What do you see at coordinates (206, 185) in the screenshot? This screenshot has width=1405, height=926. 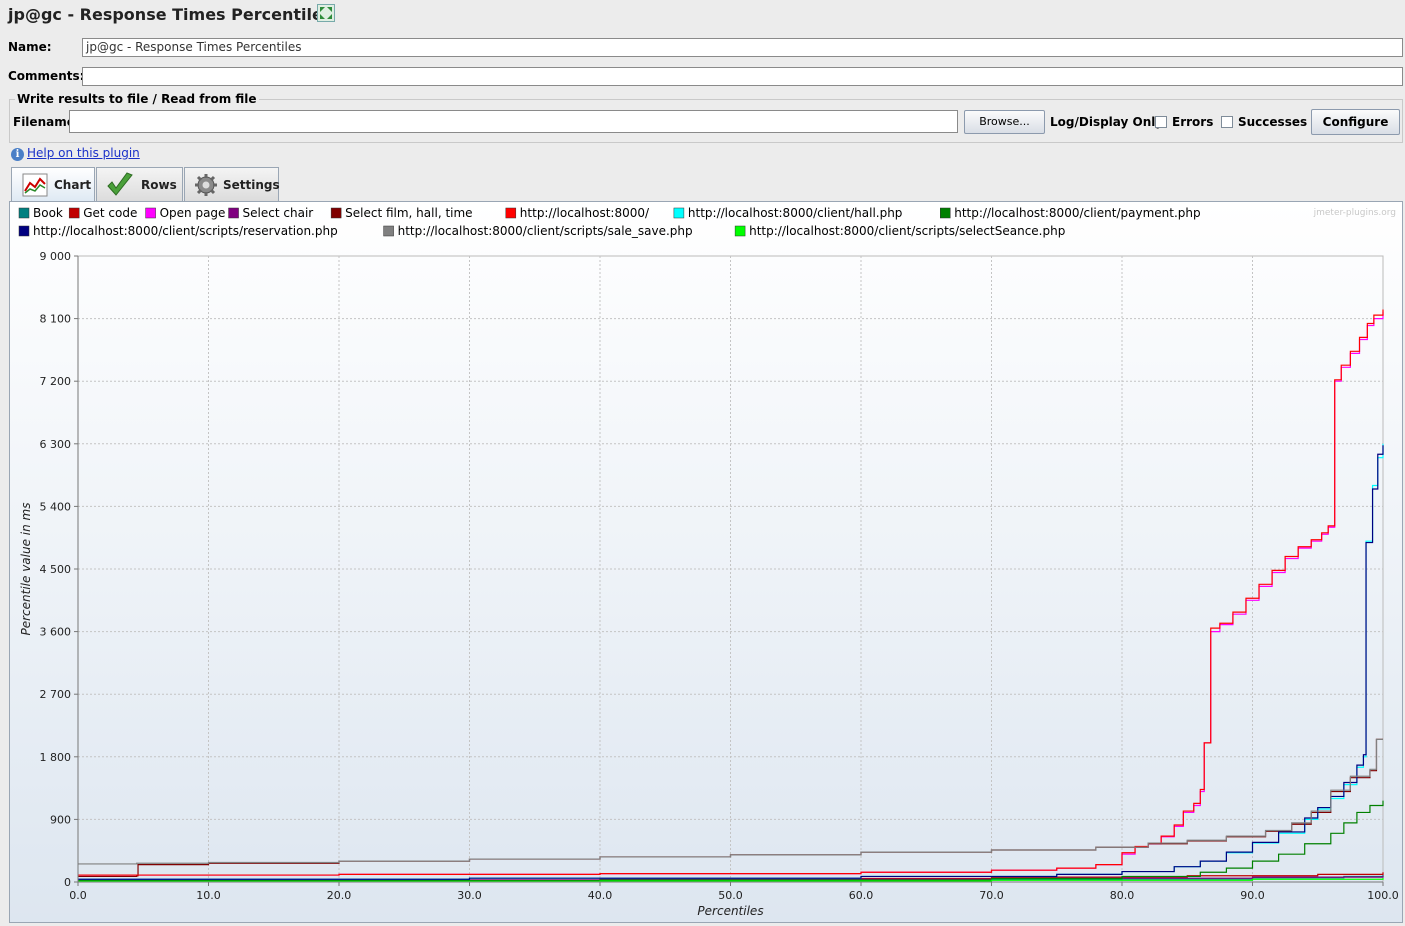 I see `gear-icon` at bounding box center [206, 185].